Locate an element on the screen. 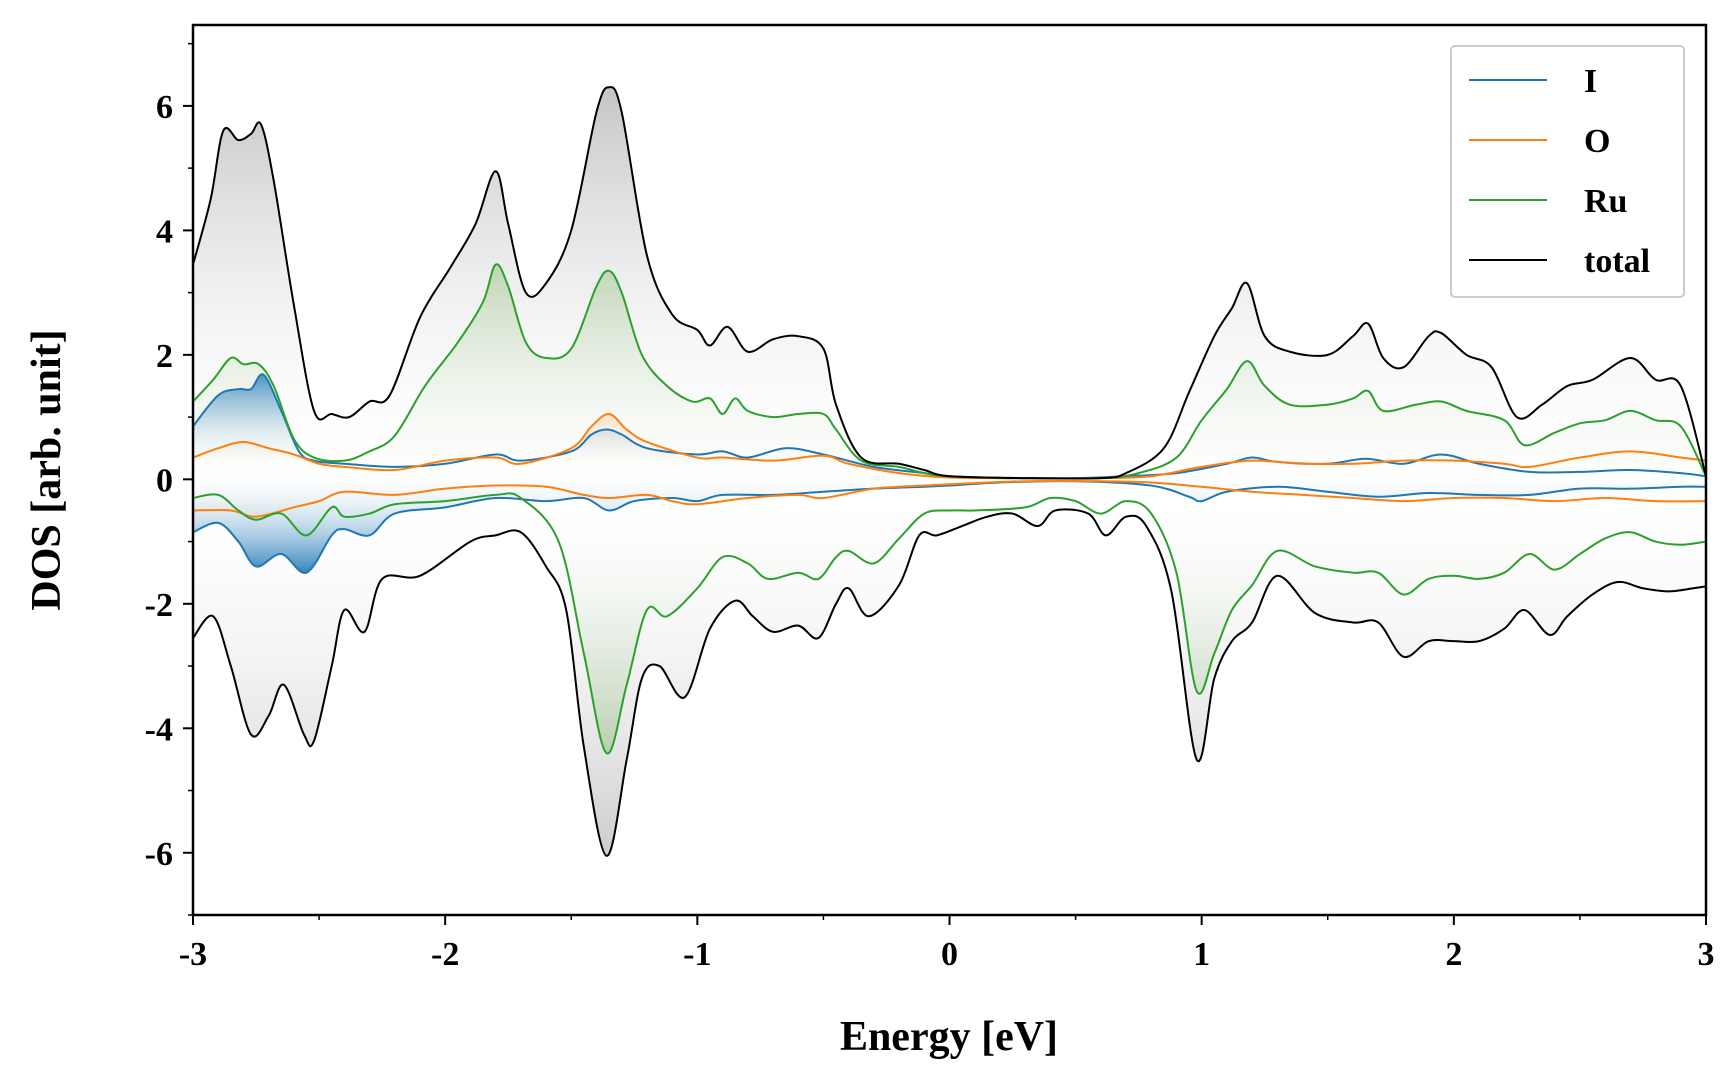 The height and width of the screenshot is (1080, 1728). area-i-up is located at coordinates (949, 427).